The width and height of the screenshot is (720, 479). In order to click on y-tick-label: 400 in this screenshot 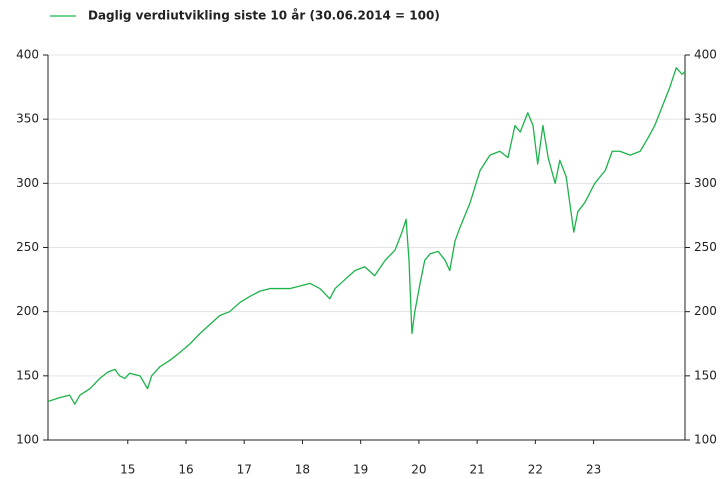, I will do `click(27, 55)`.